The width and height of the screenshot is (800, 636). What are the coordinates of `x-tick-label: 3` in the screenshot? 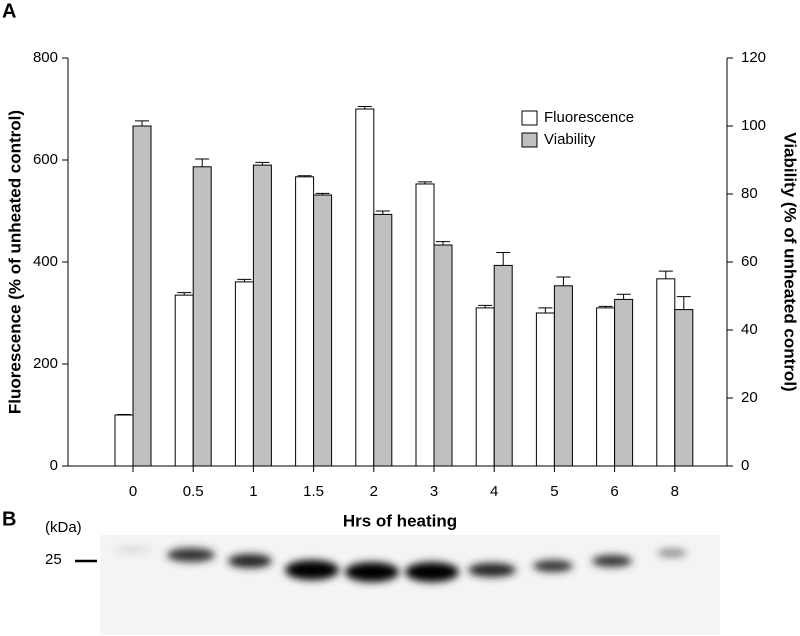 It's located at (434, 491).